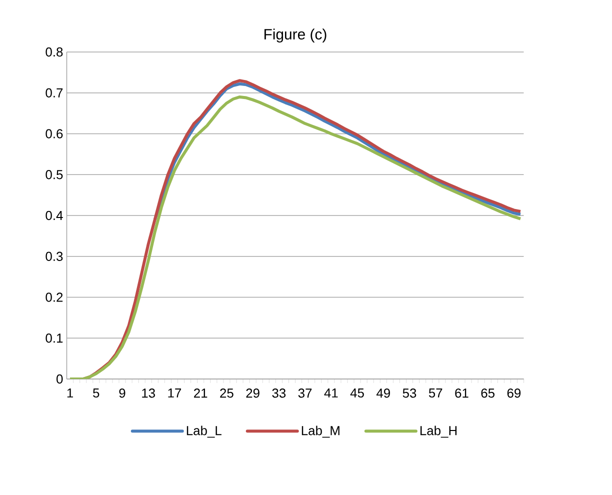 This screenshot has height=495, width=612. I want to click on x-tick-label: 45, so click(357, 393).